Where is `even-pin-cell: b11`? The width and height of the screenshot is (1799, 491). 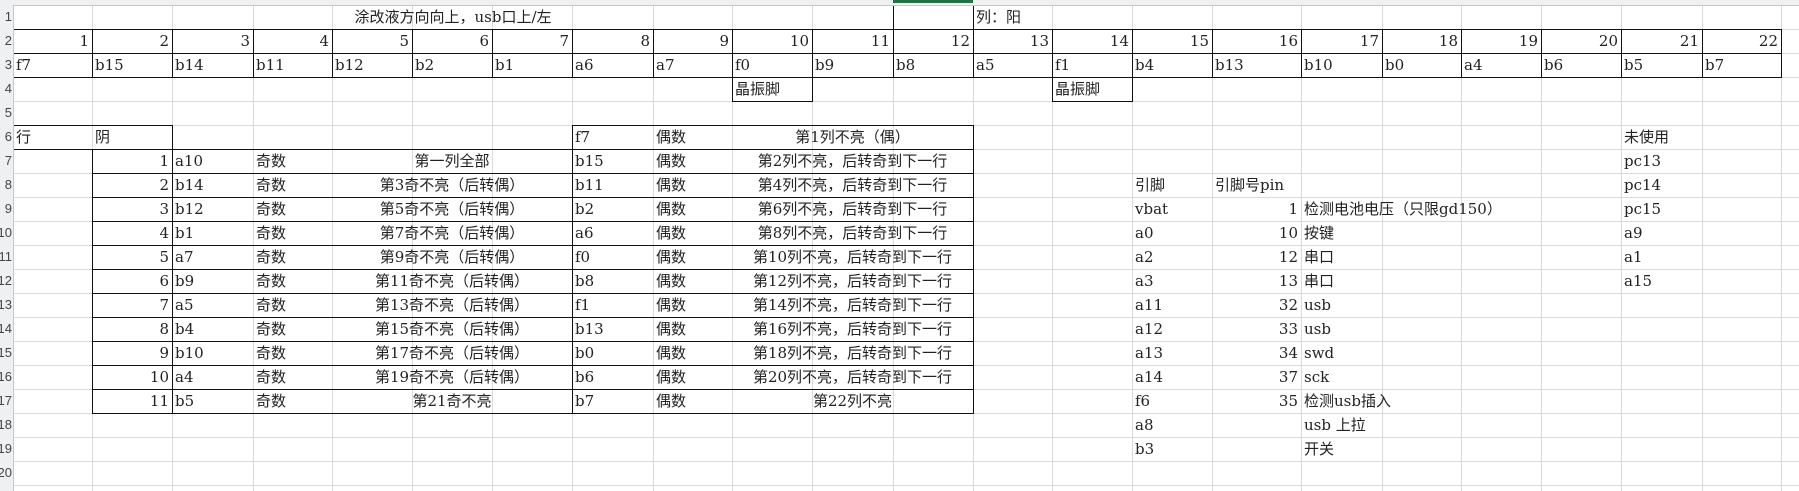 even-pin-cell: b11 is located at coordinates (589, 185).